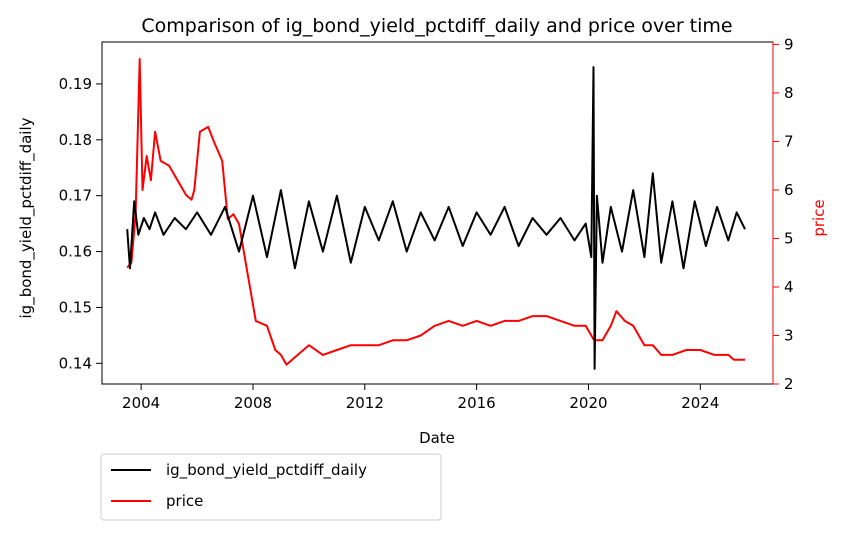 The height and width of the screenshot is (534, 842). Describe the element at coordinates (75, 252) in the screenshot. I see `y-left-tick-label: 0.16` at that location.